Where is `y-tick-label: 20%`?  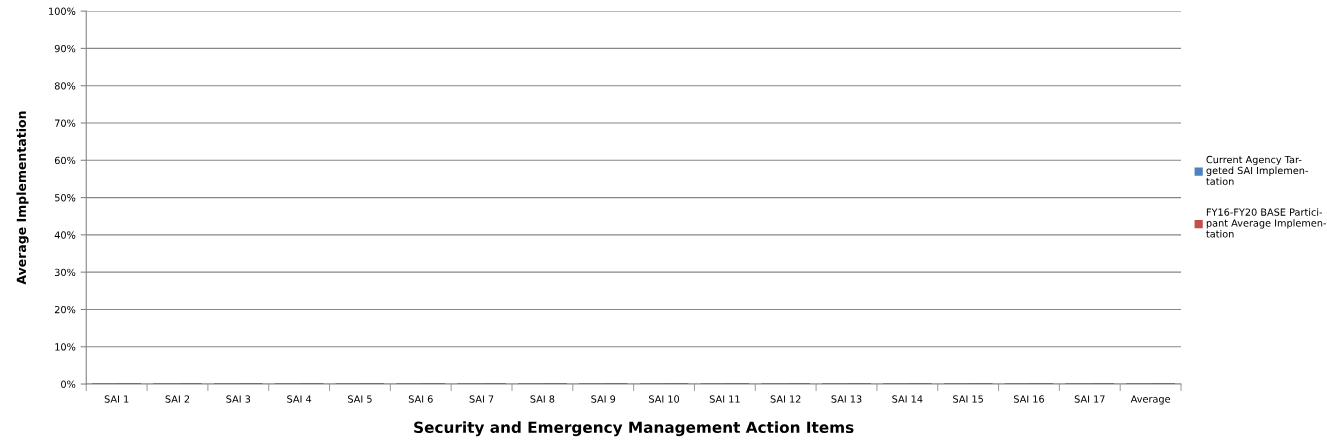
y-tick-label: 20% is located at coordinates (65, 309).